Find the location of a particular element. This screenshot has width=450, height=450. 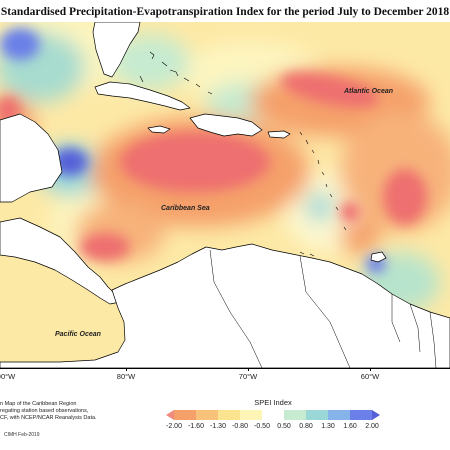

puerto-rico-land is located at coordinates (279, 134).